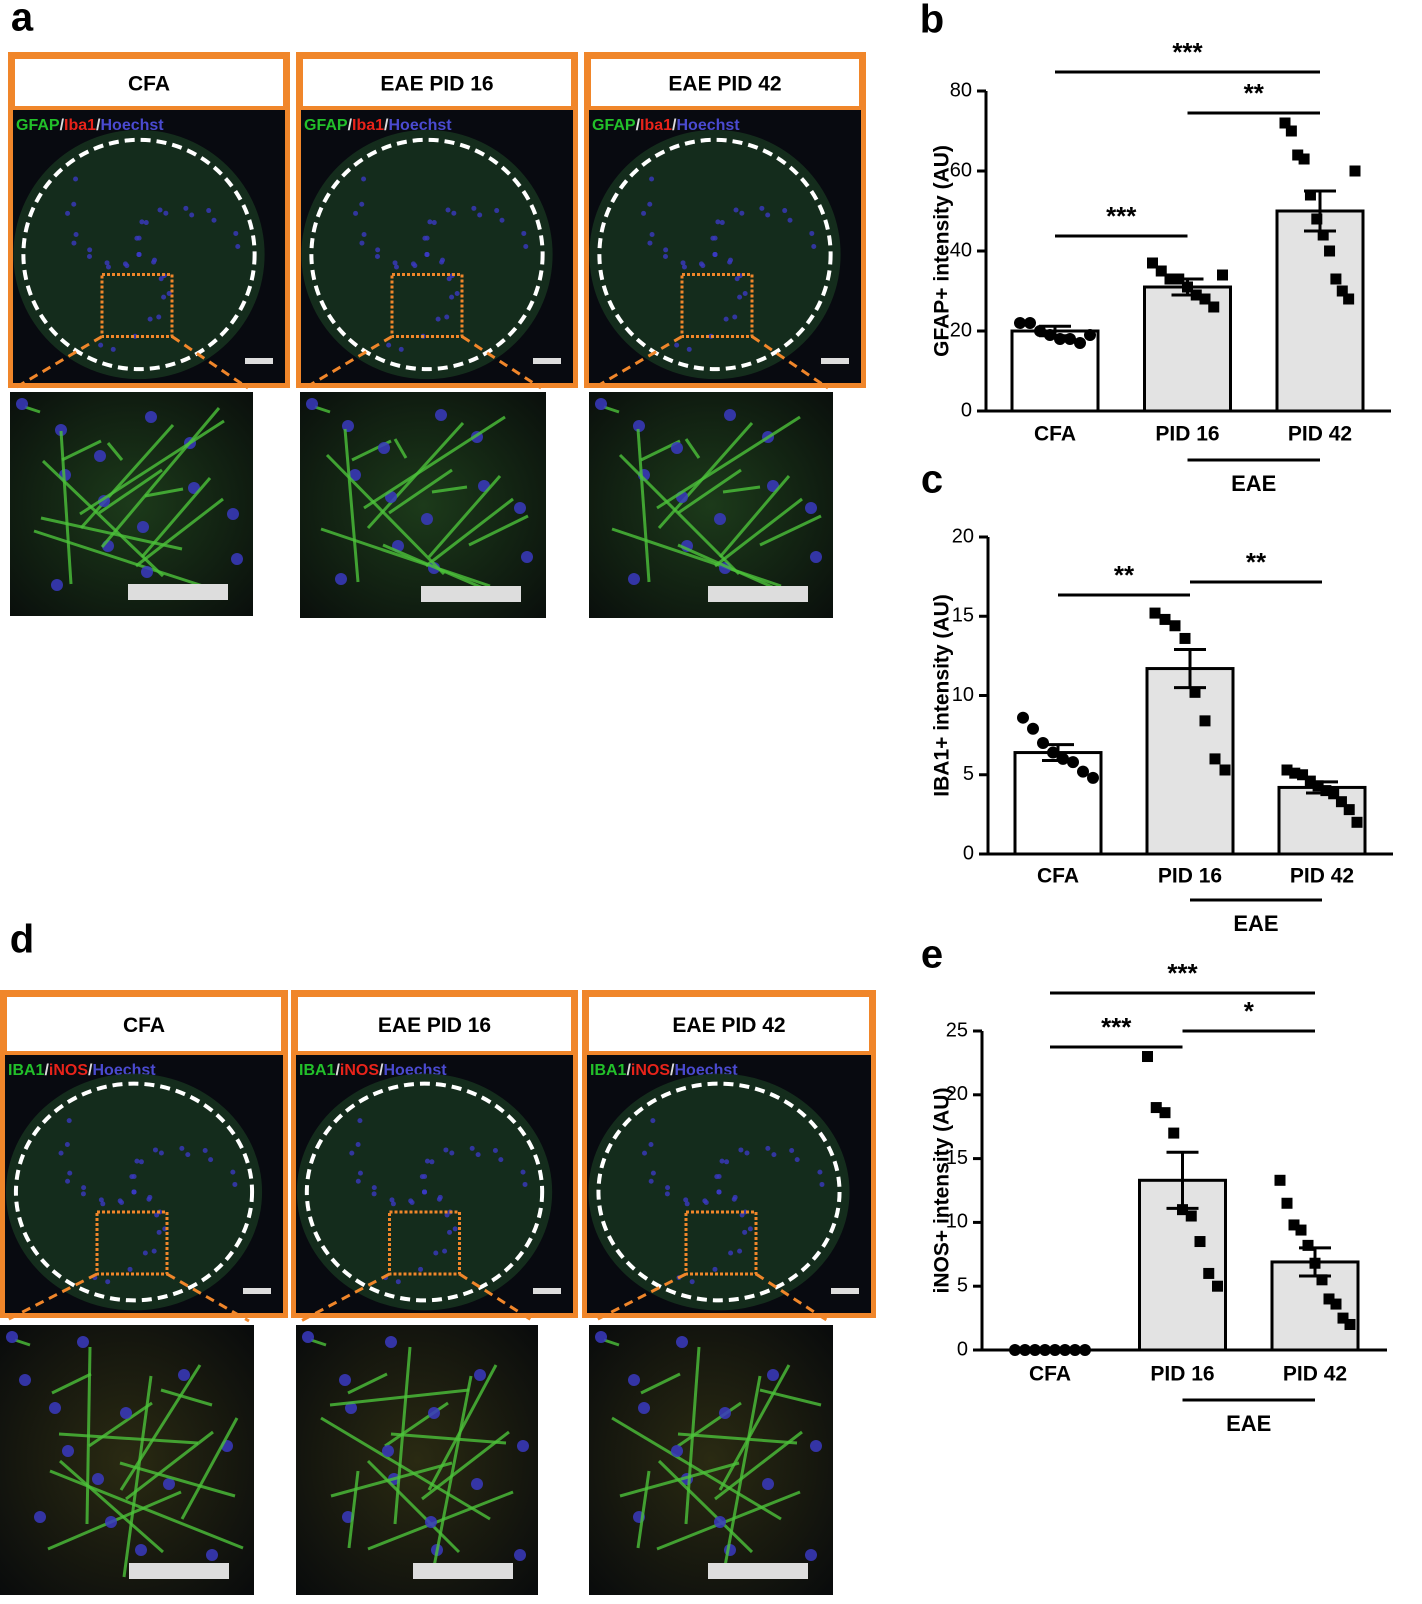  I want to click on zoom-image, so click(423, 505).